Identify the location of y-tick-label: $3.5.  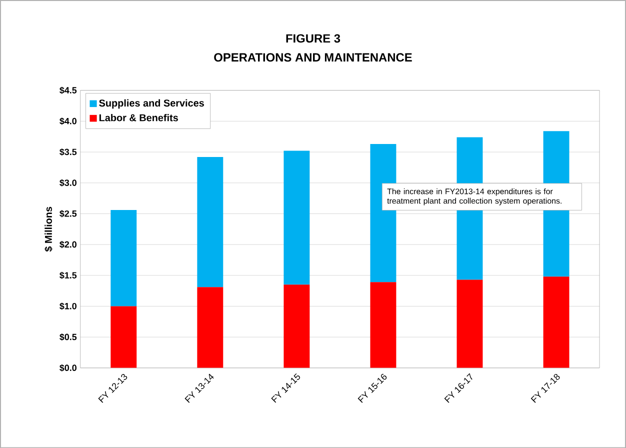
(68, 152).